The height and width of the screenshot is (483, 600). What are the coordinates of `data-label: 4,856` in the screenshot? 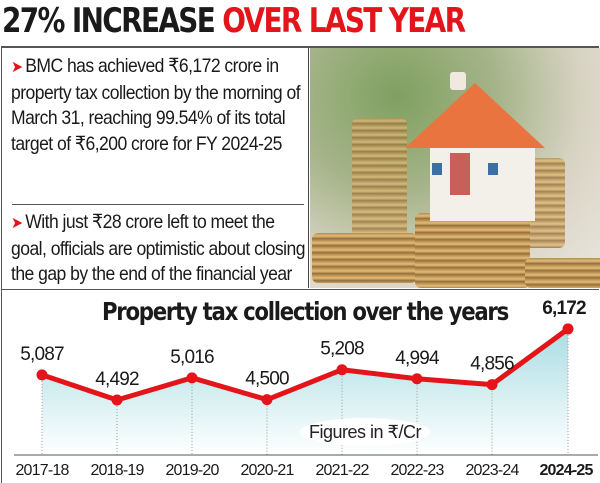 It's located at (492, 364).